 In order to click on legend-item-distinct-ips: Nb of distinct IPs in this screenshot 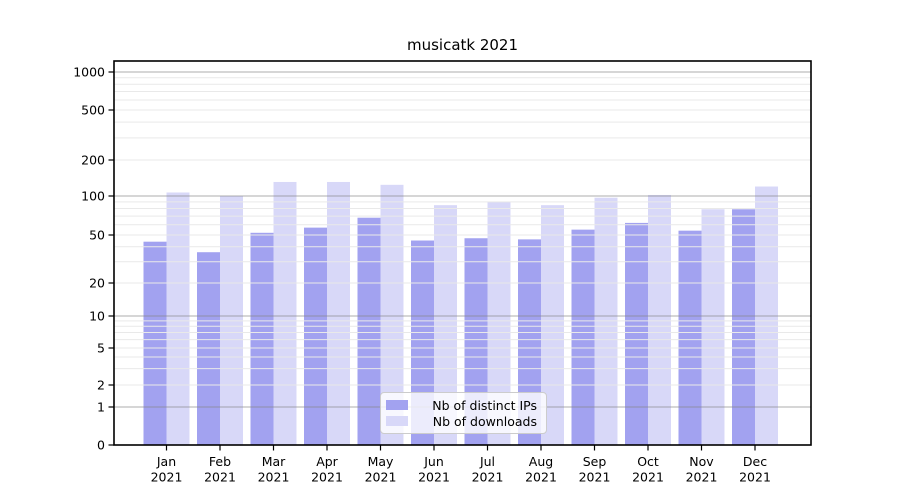, I will do `click(461, 405)`.